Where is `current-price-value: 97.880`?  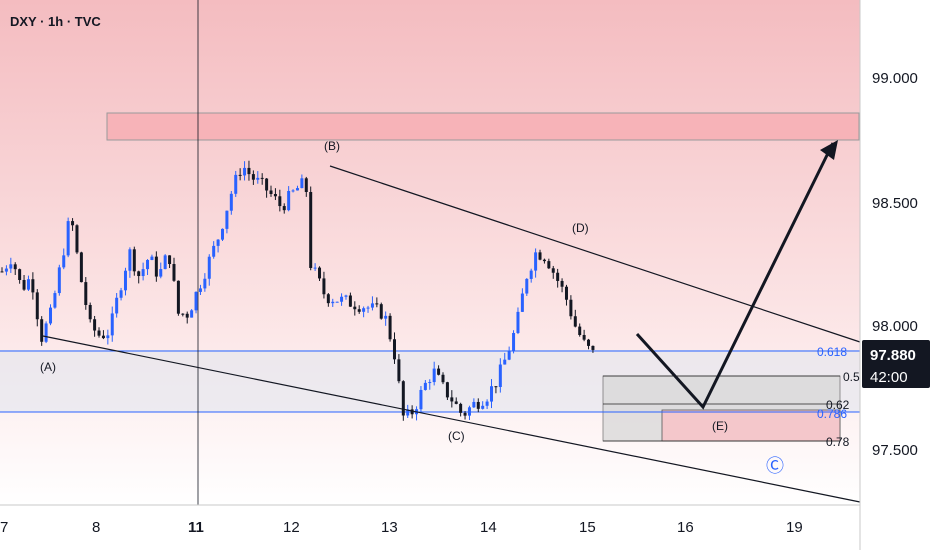
current-price-value: 97.880 is located at coordinates (893, 355).